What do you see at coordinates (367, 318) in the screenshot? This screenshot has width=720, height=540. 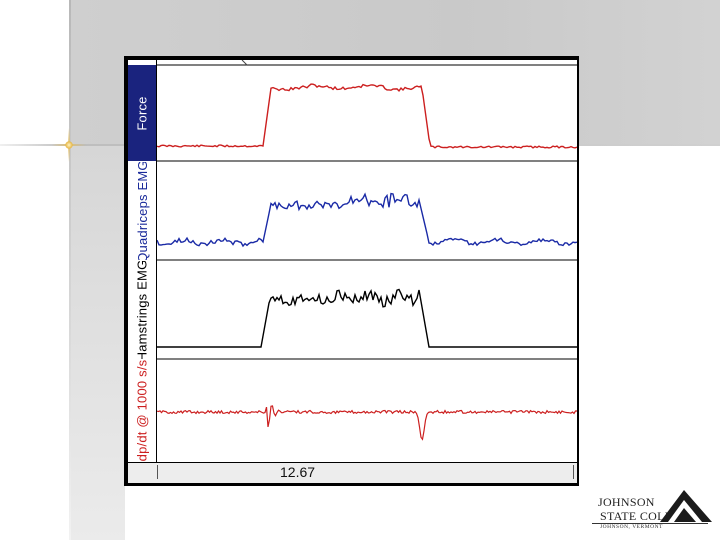 I see `hamstrings-emg-trace` at bounding box center [367, 318].